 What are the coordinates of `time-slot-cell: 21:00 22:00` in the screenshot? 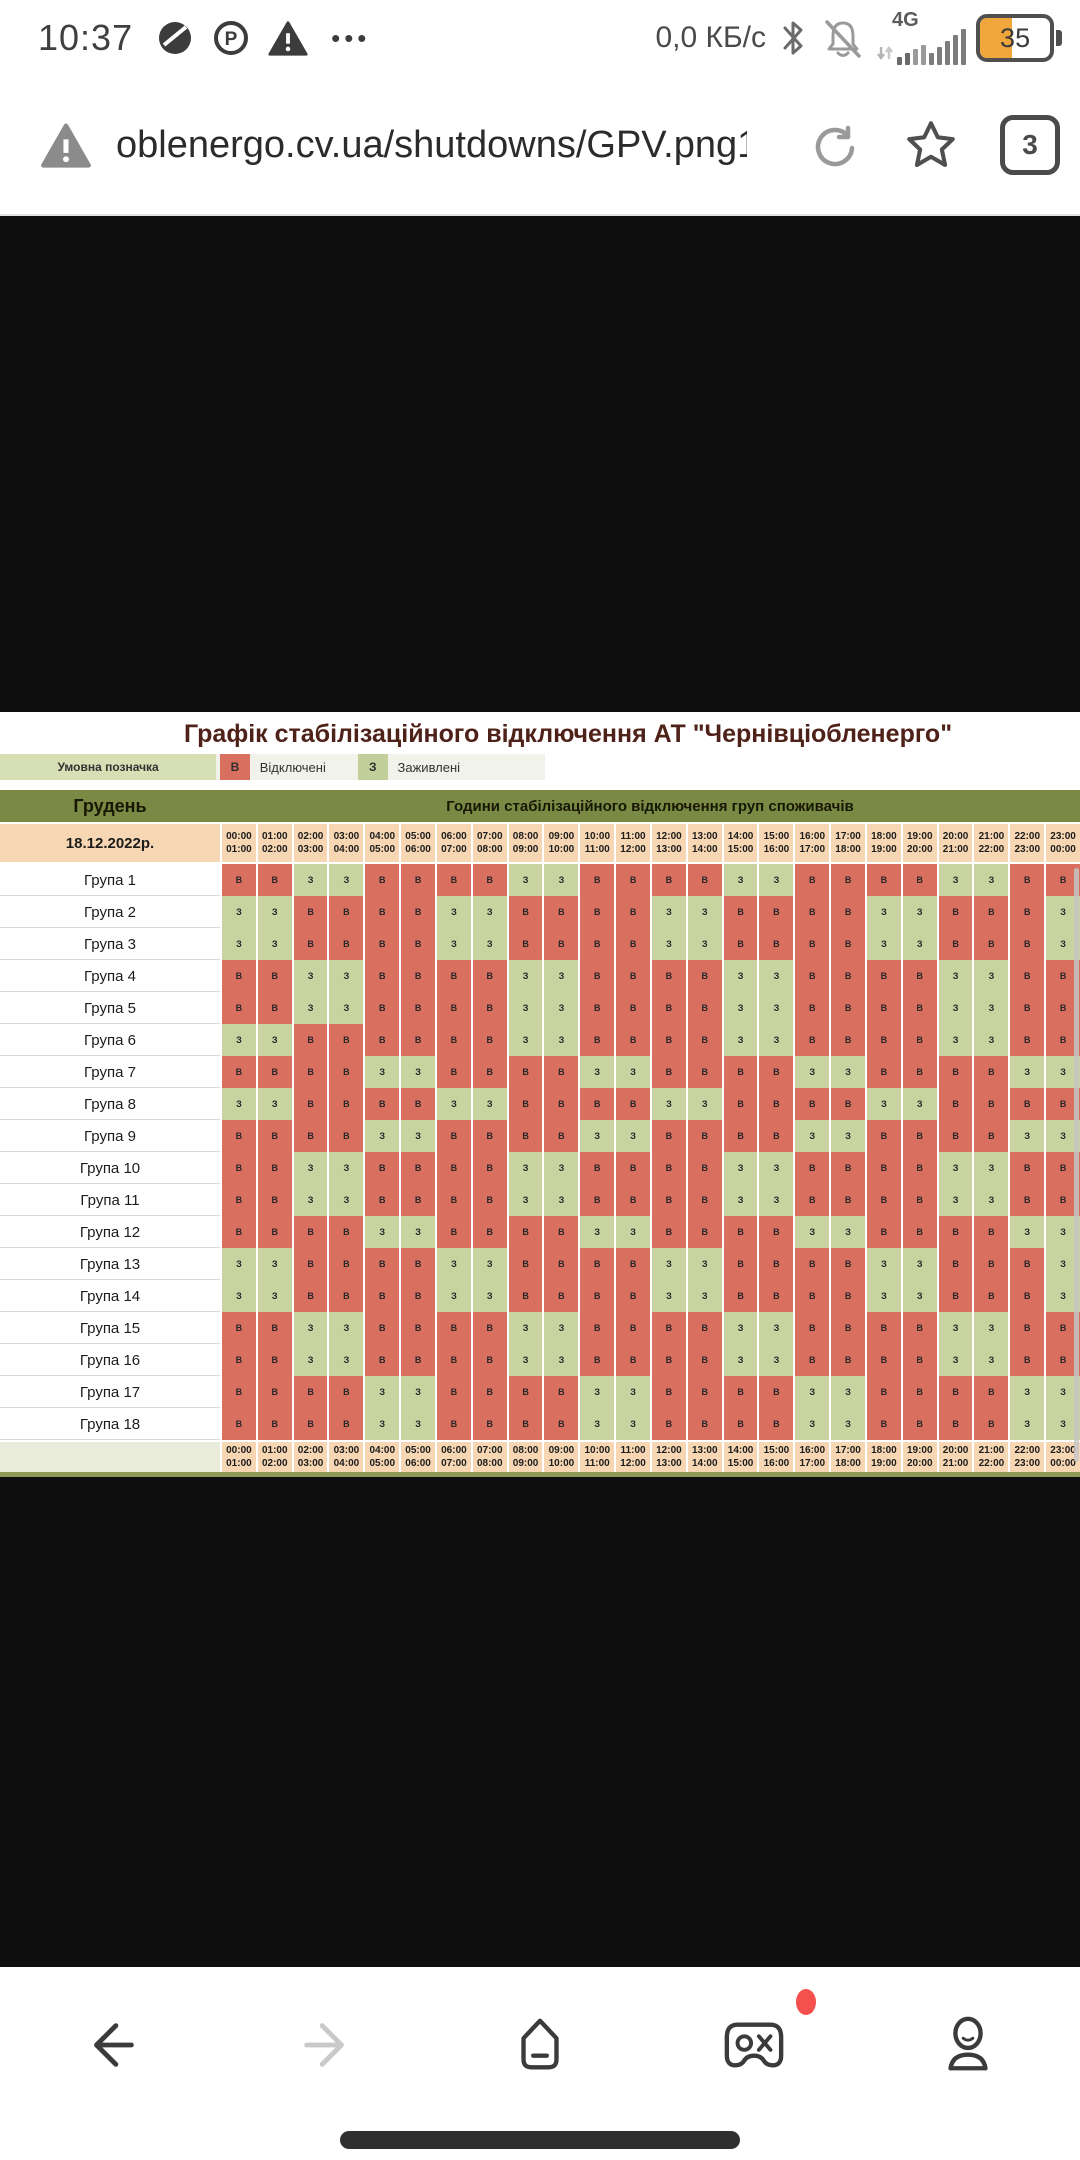 It's located at (990, 843).